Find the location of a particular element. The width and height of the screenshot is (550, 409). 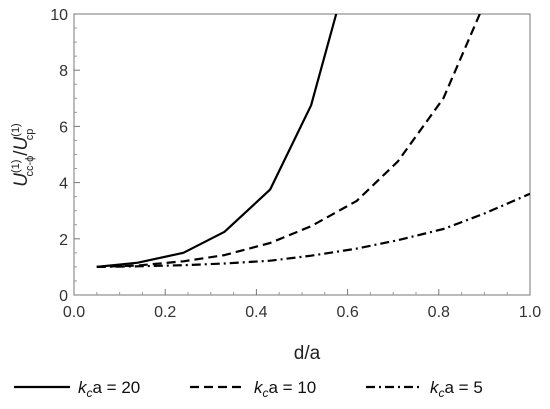

y-axis-label: U(1) cc-ϕ/U(1) cp is located at coordinates (23, 154).